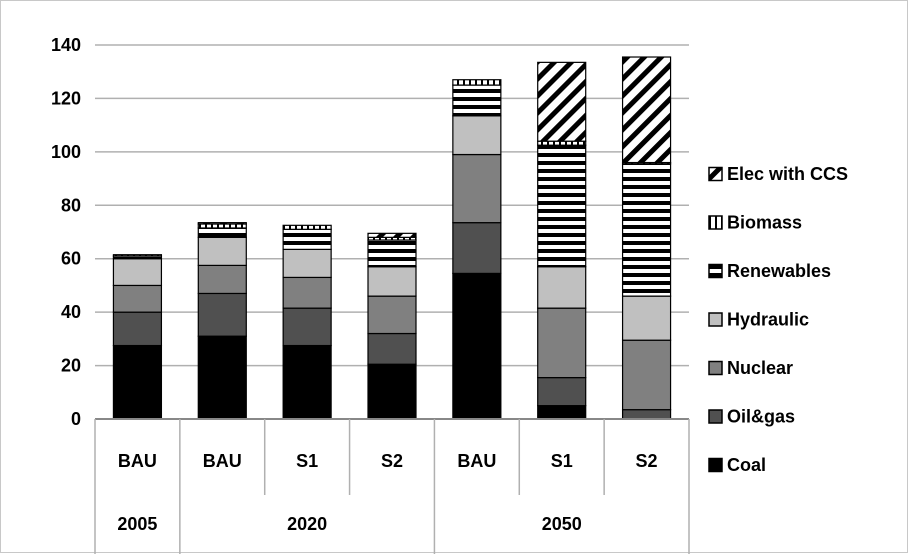  I want to click on legend-label: Elec with CCS, so click(787, 174).